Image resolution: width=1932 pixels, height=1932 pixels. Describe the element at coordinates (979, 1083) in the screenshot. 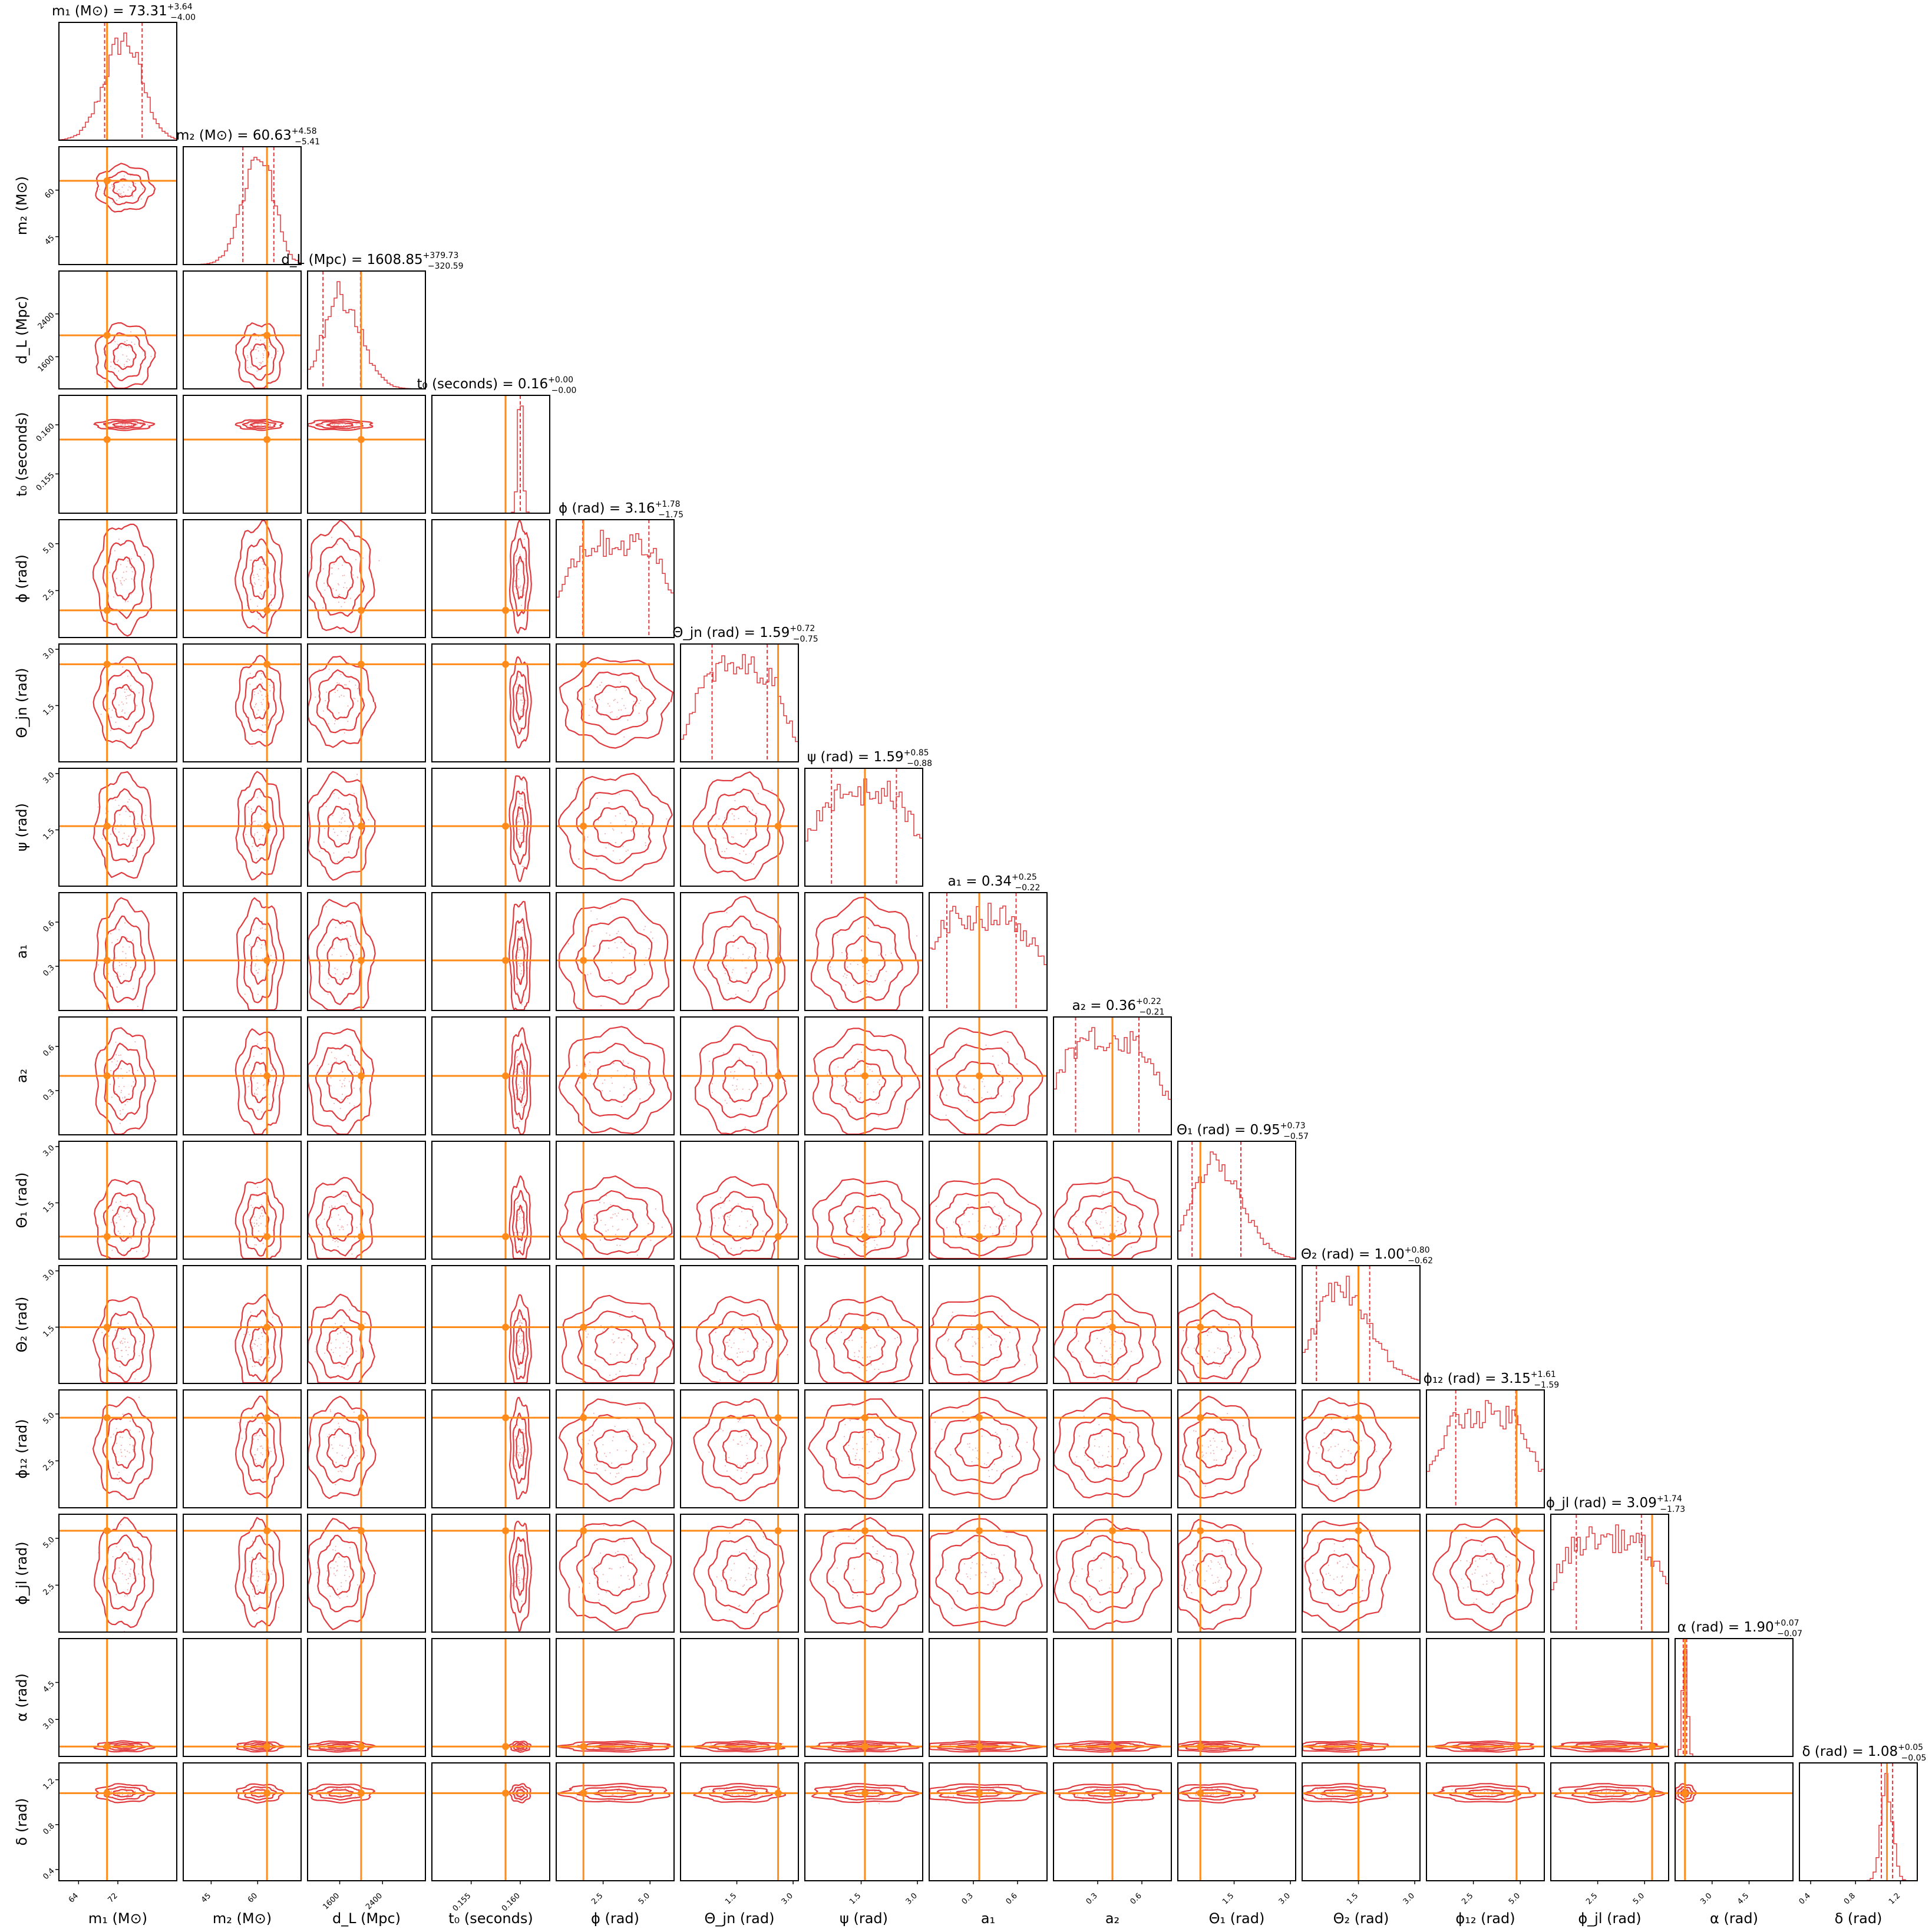

I see `contour-line` at that location.